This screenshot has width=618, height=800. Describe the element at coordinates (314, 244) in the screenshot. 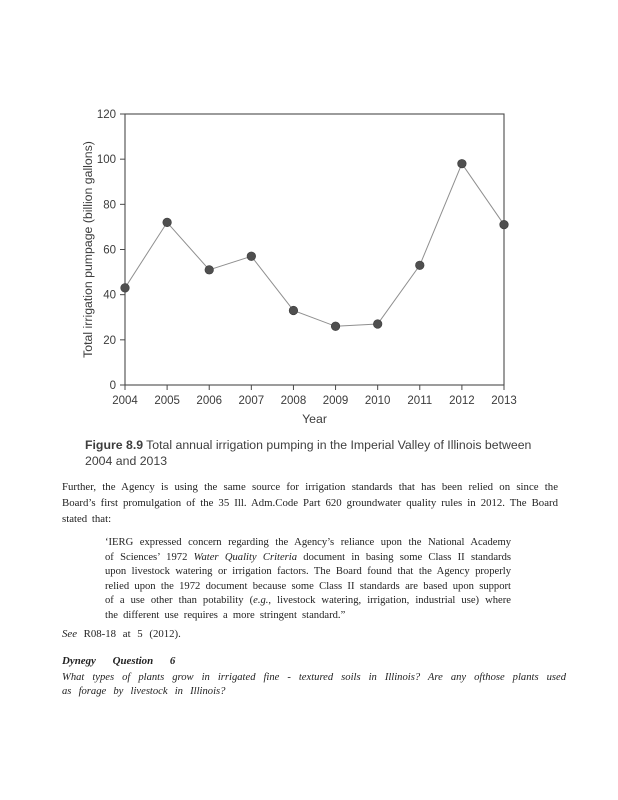

I see `data-series-line` at that location.